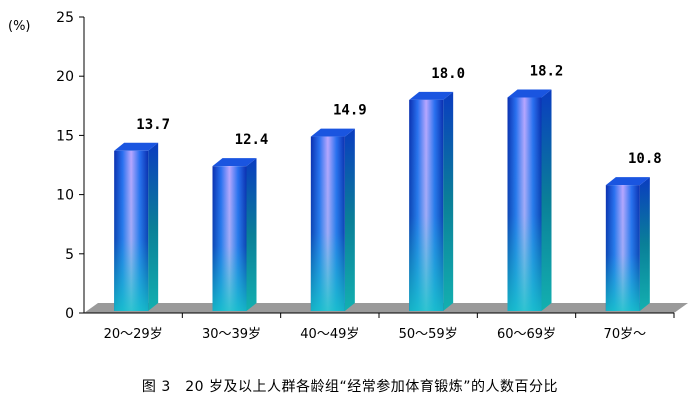 The width and height of the screenshot is (700, 403). I want to click on bar: 10.8, so click(633, 231).